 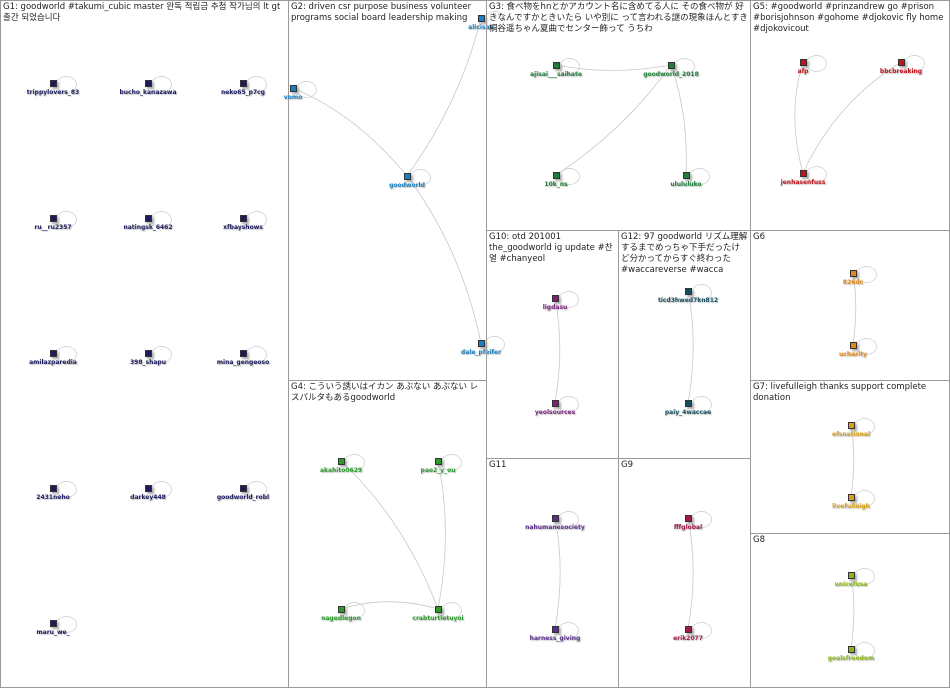 I want to click on node-label: goodworld_2018, so click(x=671, y=74).